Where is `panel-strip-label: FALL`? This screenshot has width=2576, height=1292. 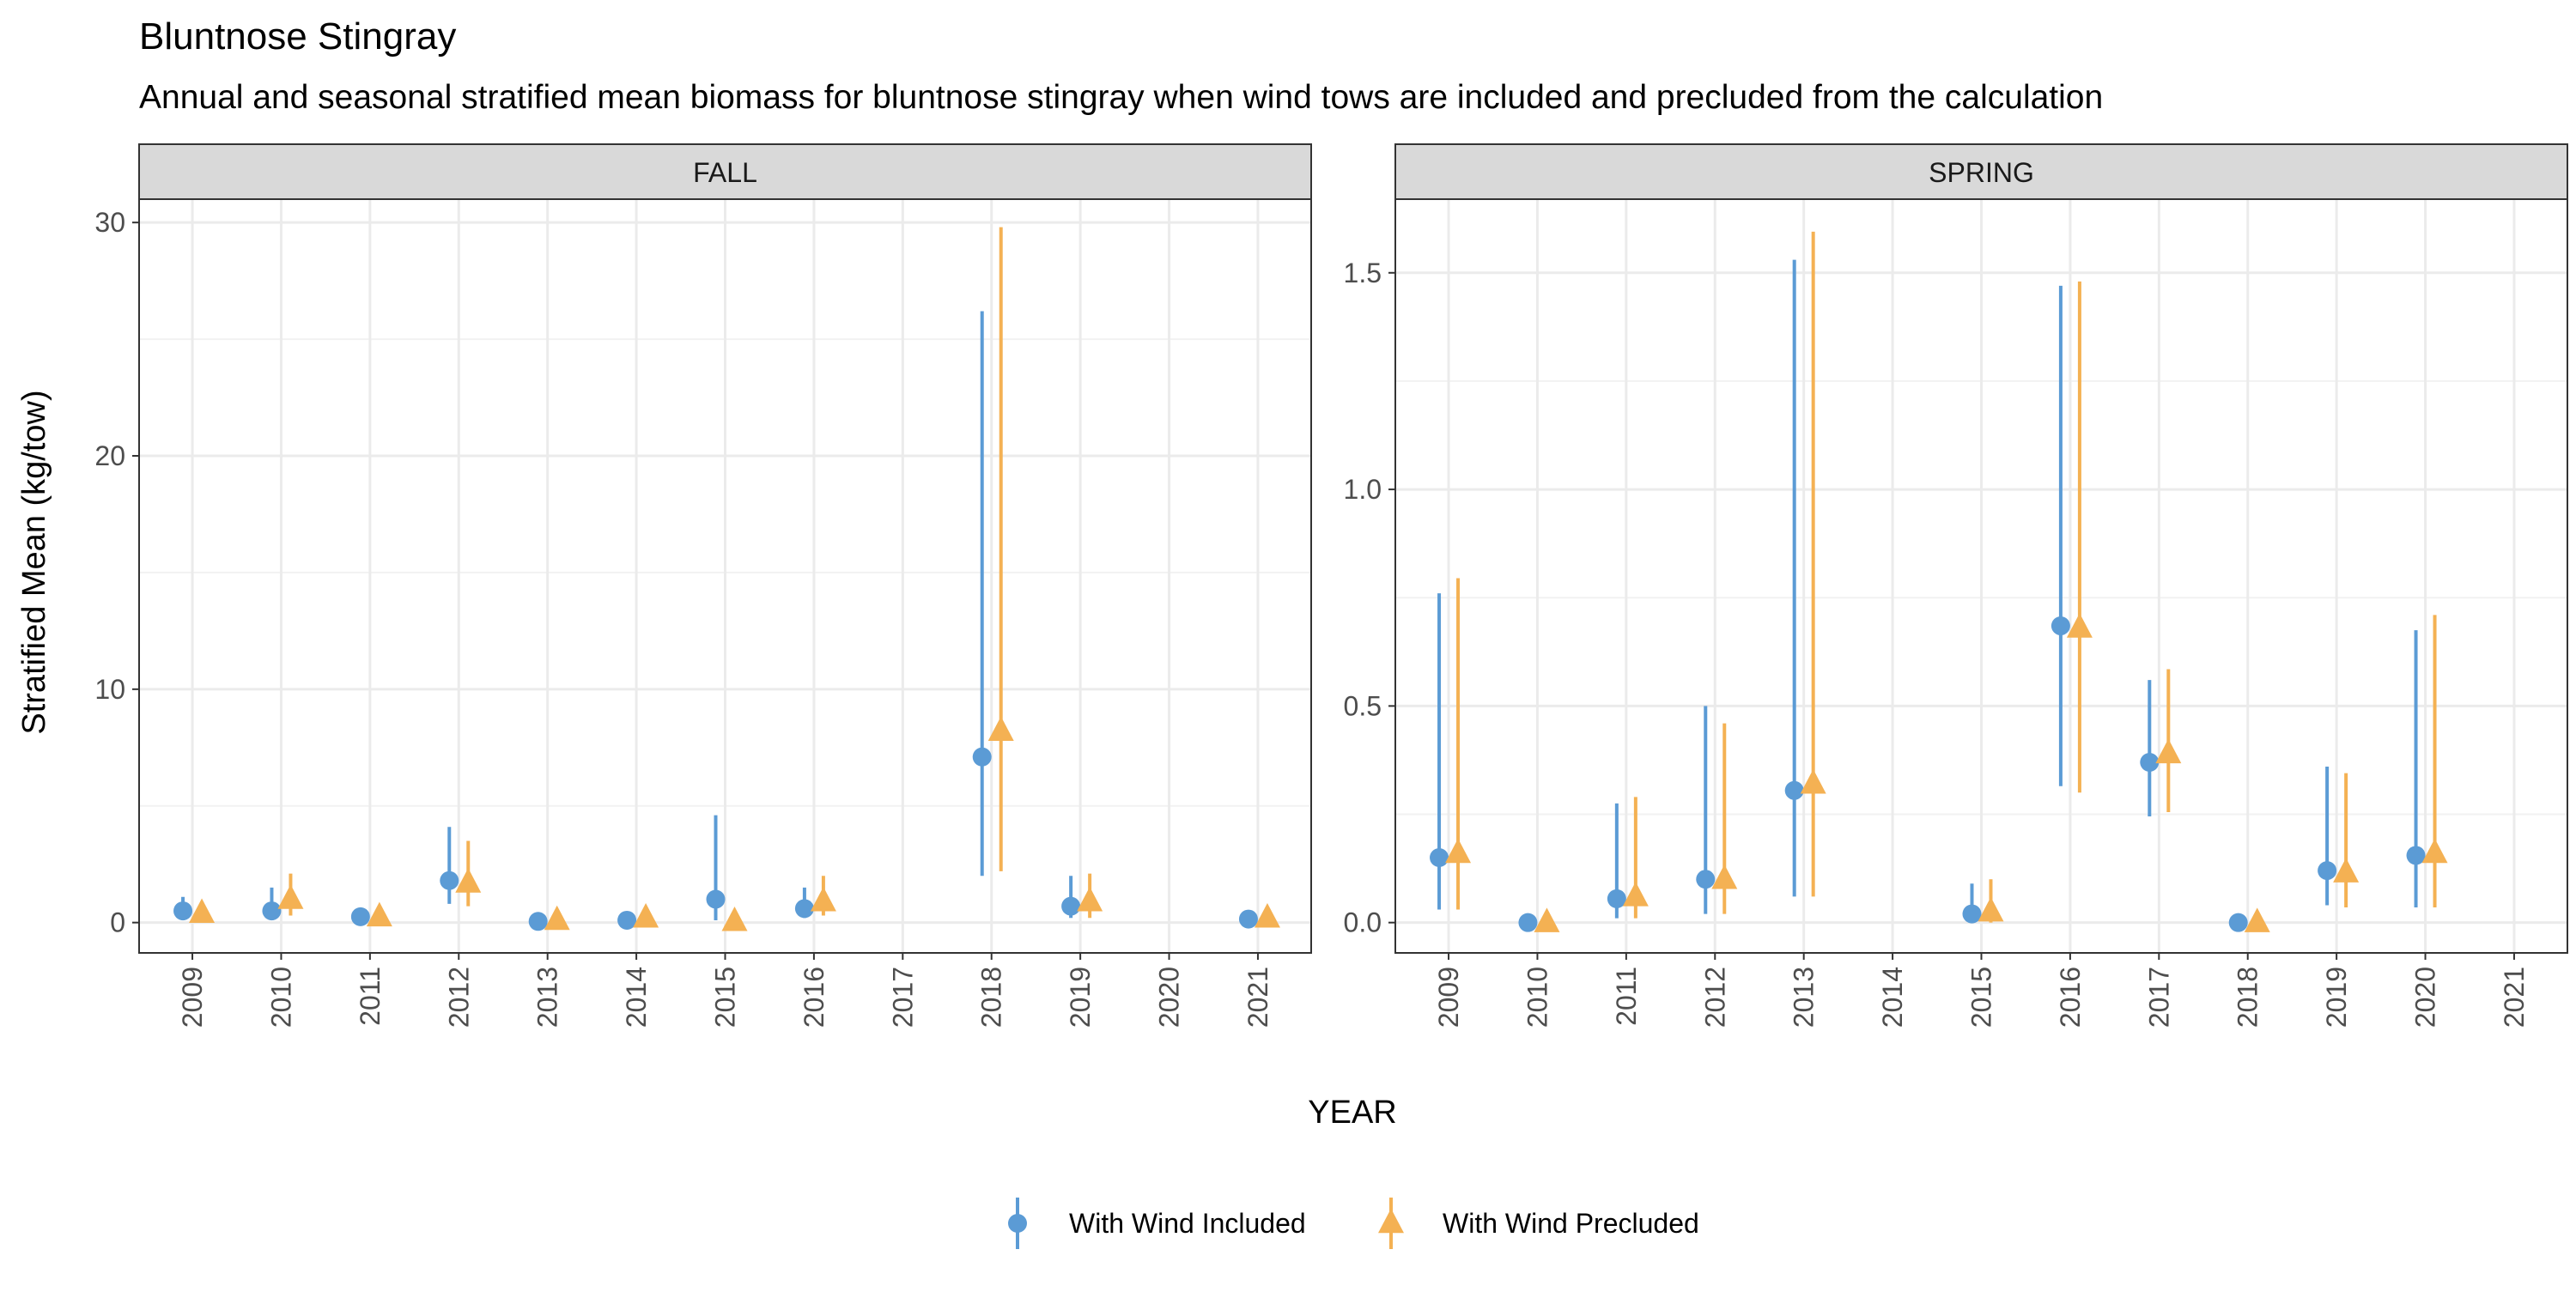
panel-strip-label: FALL is located at coordinates (725, 172).